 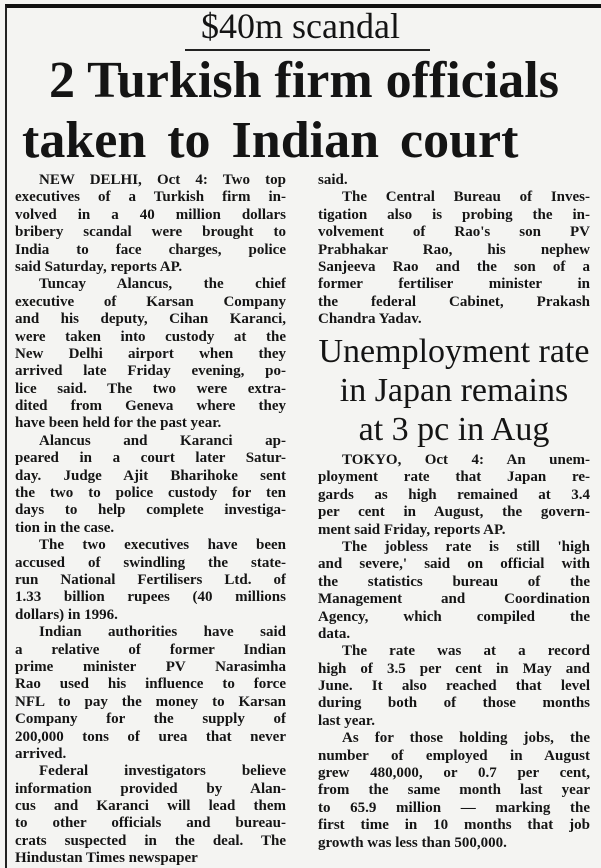 What do you see at coordinates (150, 197) in the screenshot?
I see `text-line: executives of a Turkish firm in-` at bounding box center [150, 197].